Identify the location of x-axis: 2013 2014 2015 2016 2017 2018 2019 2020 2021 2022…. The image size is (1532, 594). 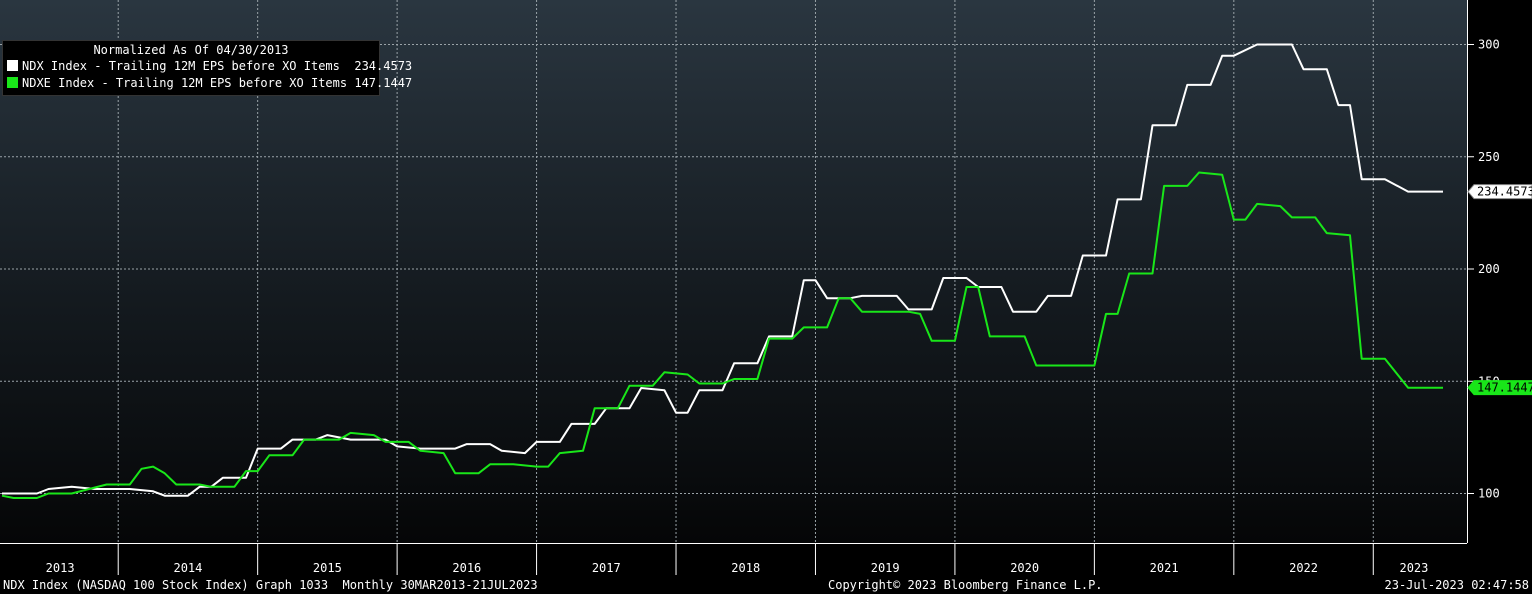
(737, 559).